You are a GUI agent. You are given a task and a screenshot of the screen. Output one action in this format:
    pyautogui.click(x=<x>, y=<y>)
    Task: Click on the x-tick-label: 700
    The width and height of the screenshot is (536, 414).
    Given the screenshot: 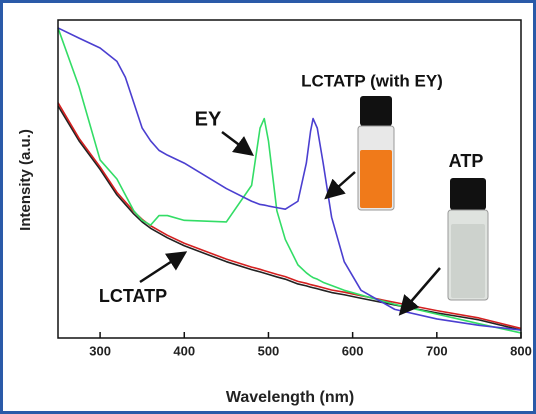 What is the action you would take?
    pyautogui.click(x=437, y=350)
    